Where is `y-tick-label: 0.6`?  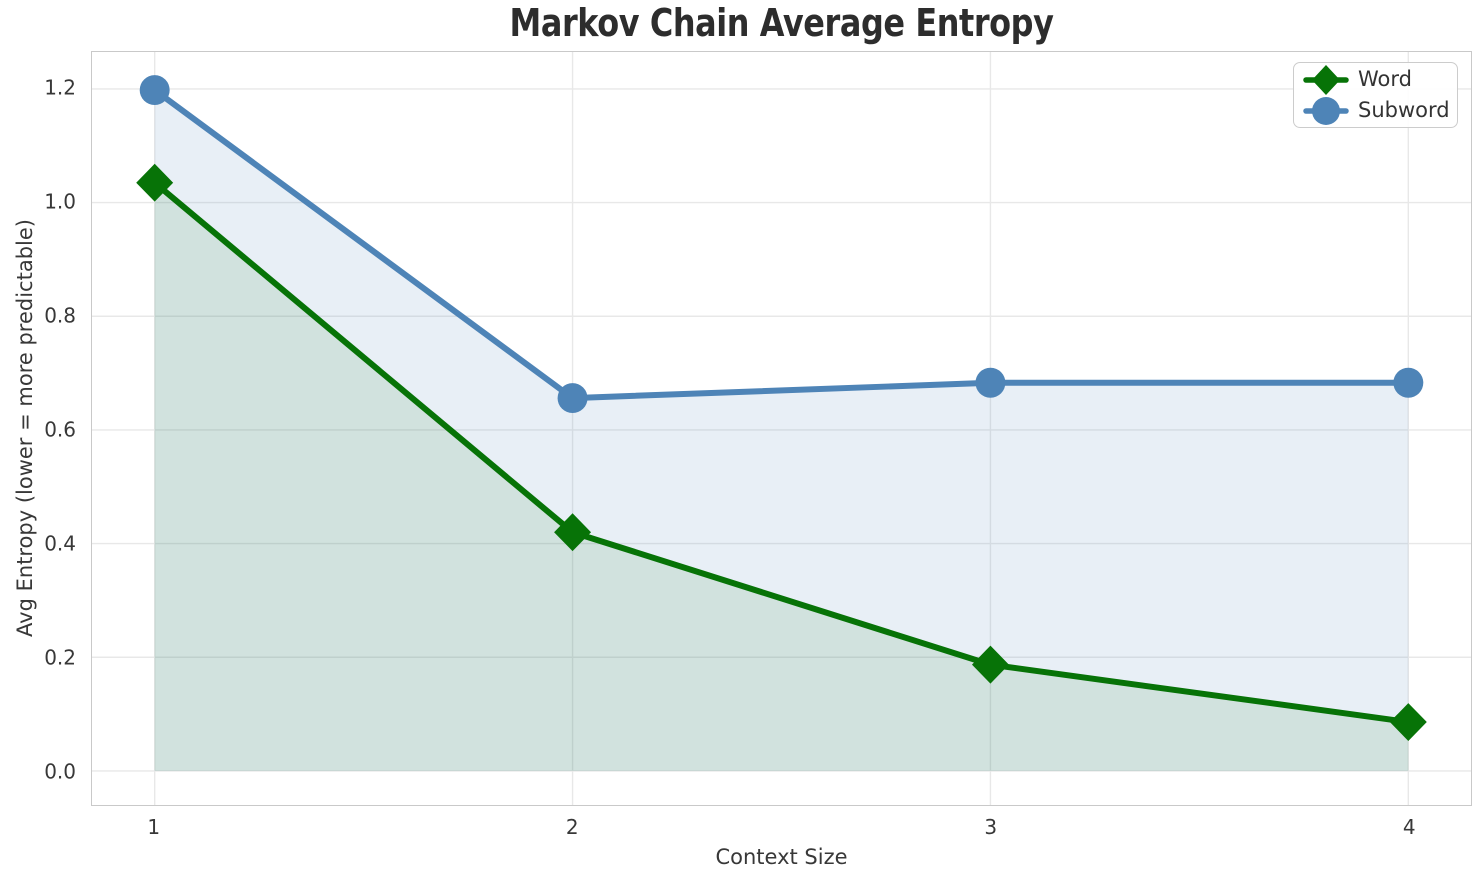 y-tick-label: 0.6 is located at coordinates (60, 429).